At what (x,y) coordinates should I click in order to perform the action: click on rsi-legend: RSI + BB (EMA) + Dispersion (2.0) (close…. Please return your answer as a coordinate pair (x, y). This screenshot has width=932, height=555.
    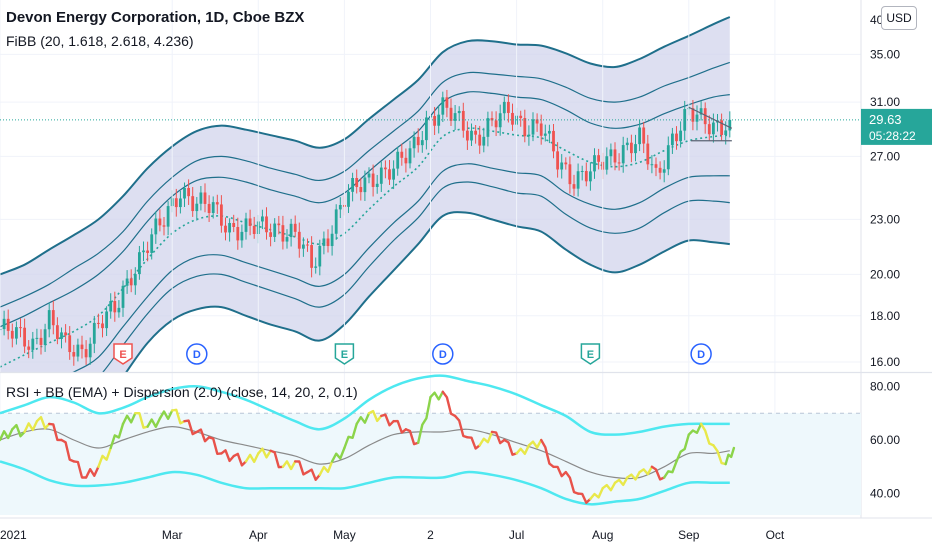
    Looking at the image, I should click on (182, 392).